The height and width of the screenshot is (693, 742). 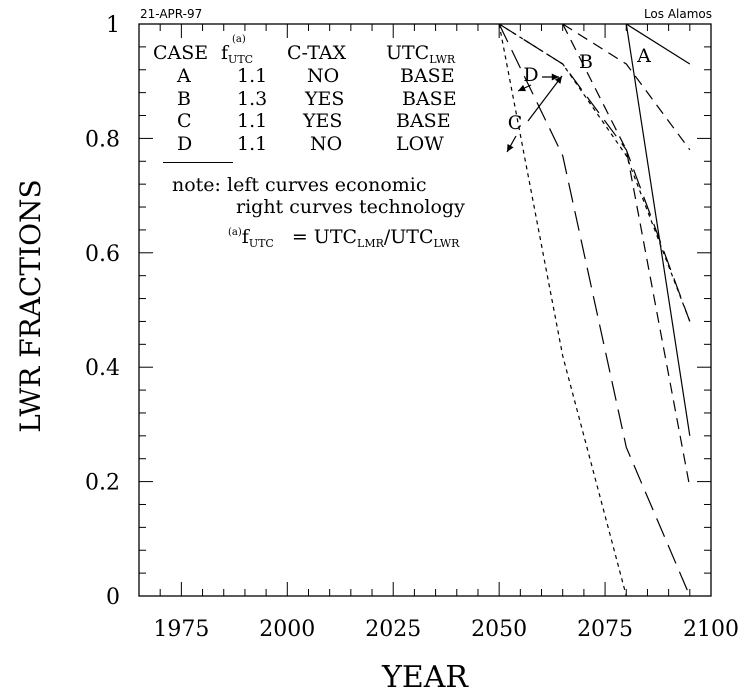 What do you see at coordinates (711, 629) in the screenshot?
I see `x-tick-label: 2100` at bounding box center [711, 629].